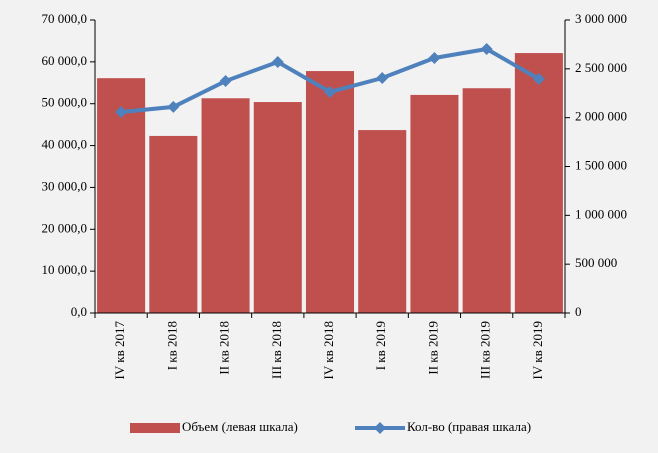  I want to click on y-tick-label: 0,0, so click(79, 311).